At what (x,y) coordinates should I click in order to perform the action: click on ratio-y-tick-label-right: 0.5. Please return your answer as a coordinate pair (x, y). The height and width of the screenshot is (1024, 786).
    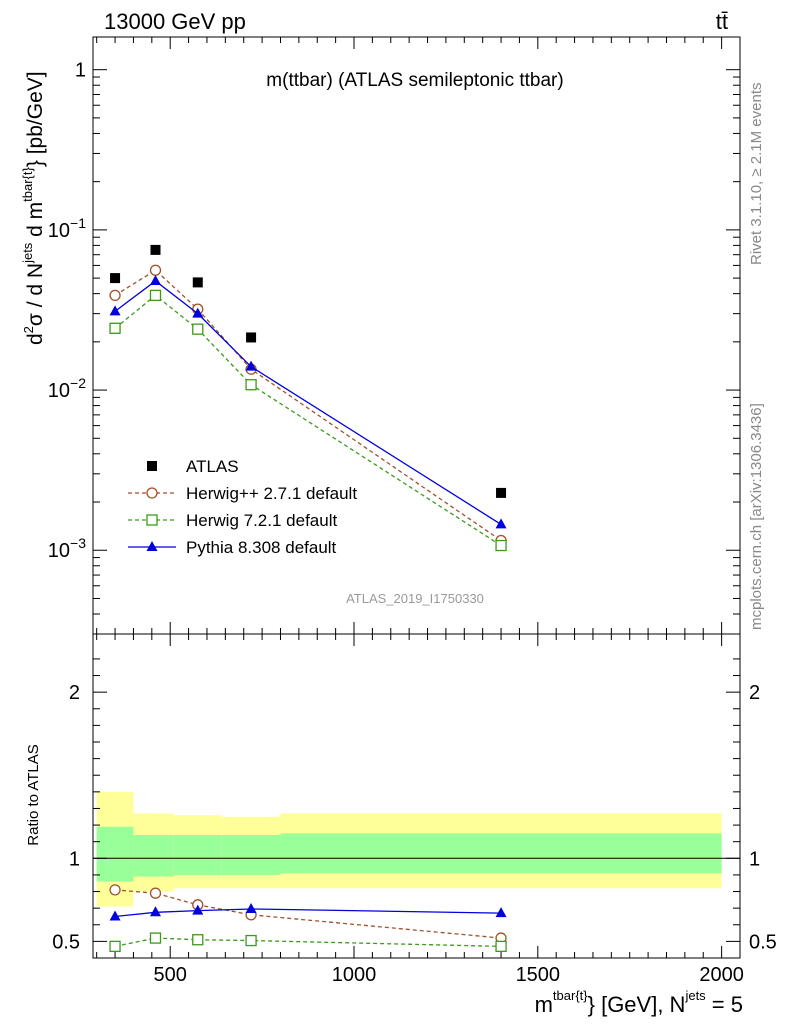
    Looking at the image, I should click on (763, 942).